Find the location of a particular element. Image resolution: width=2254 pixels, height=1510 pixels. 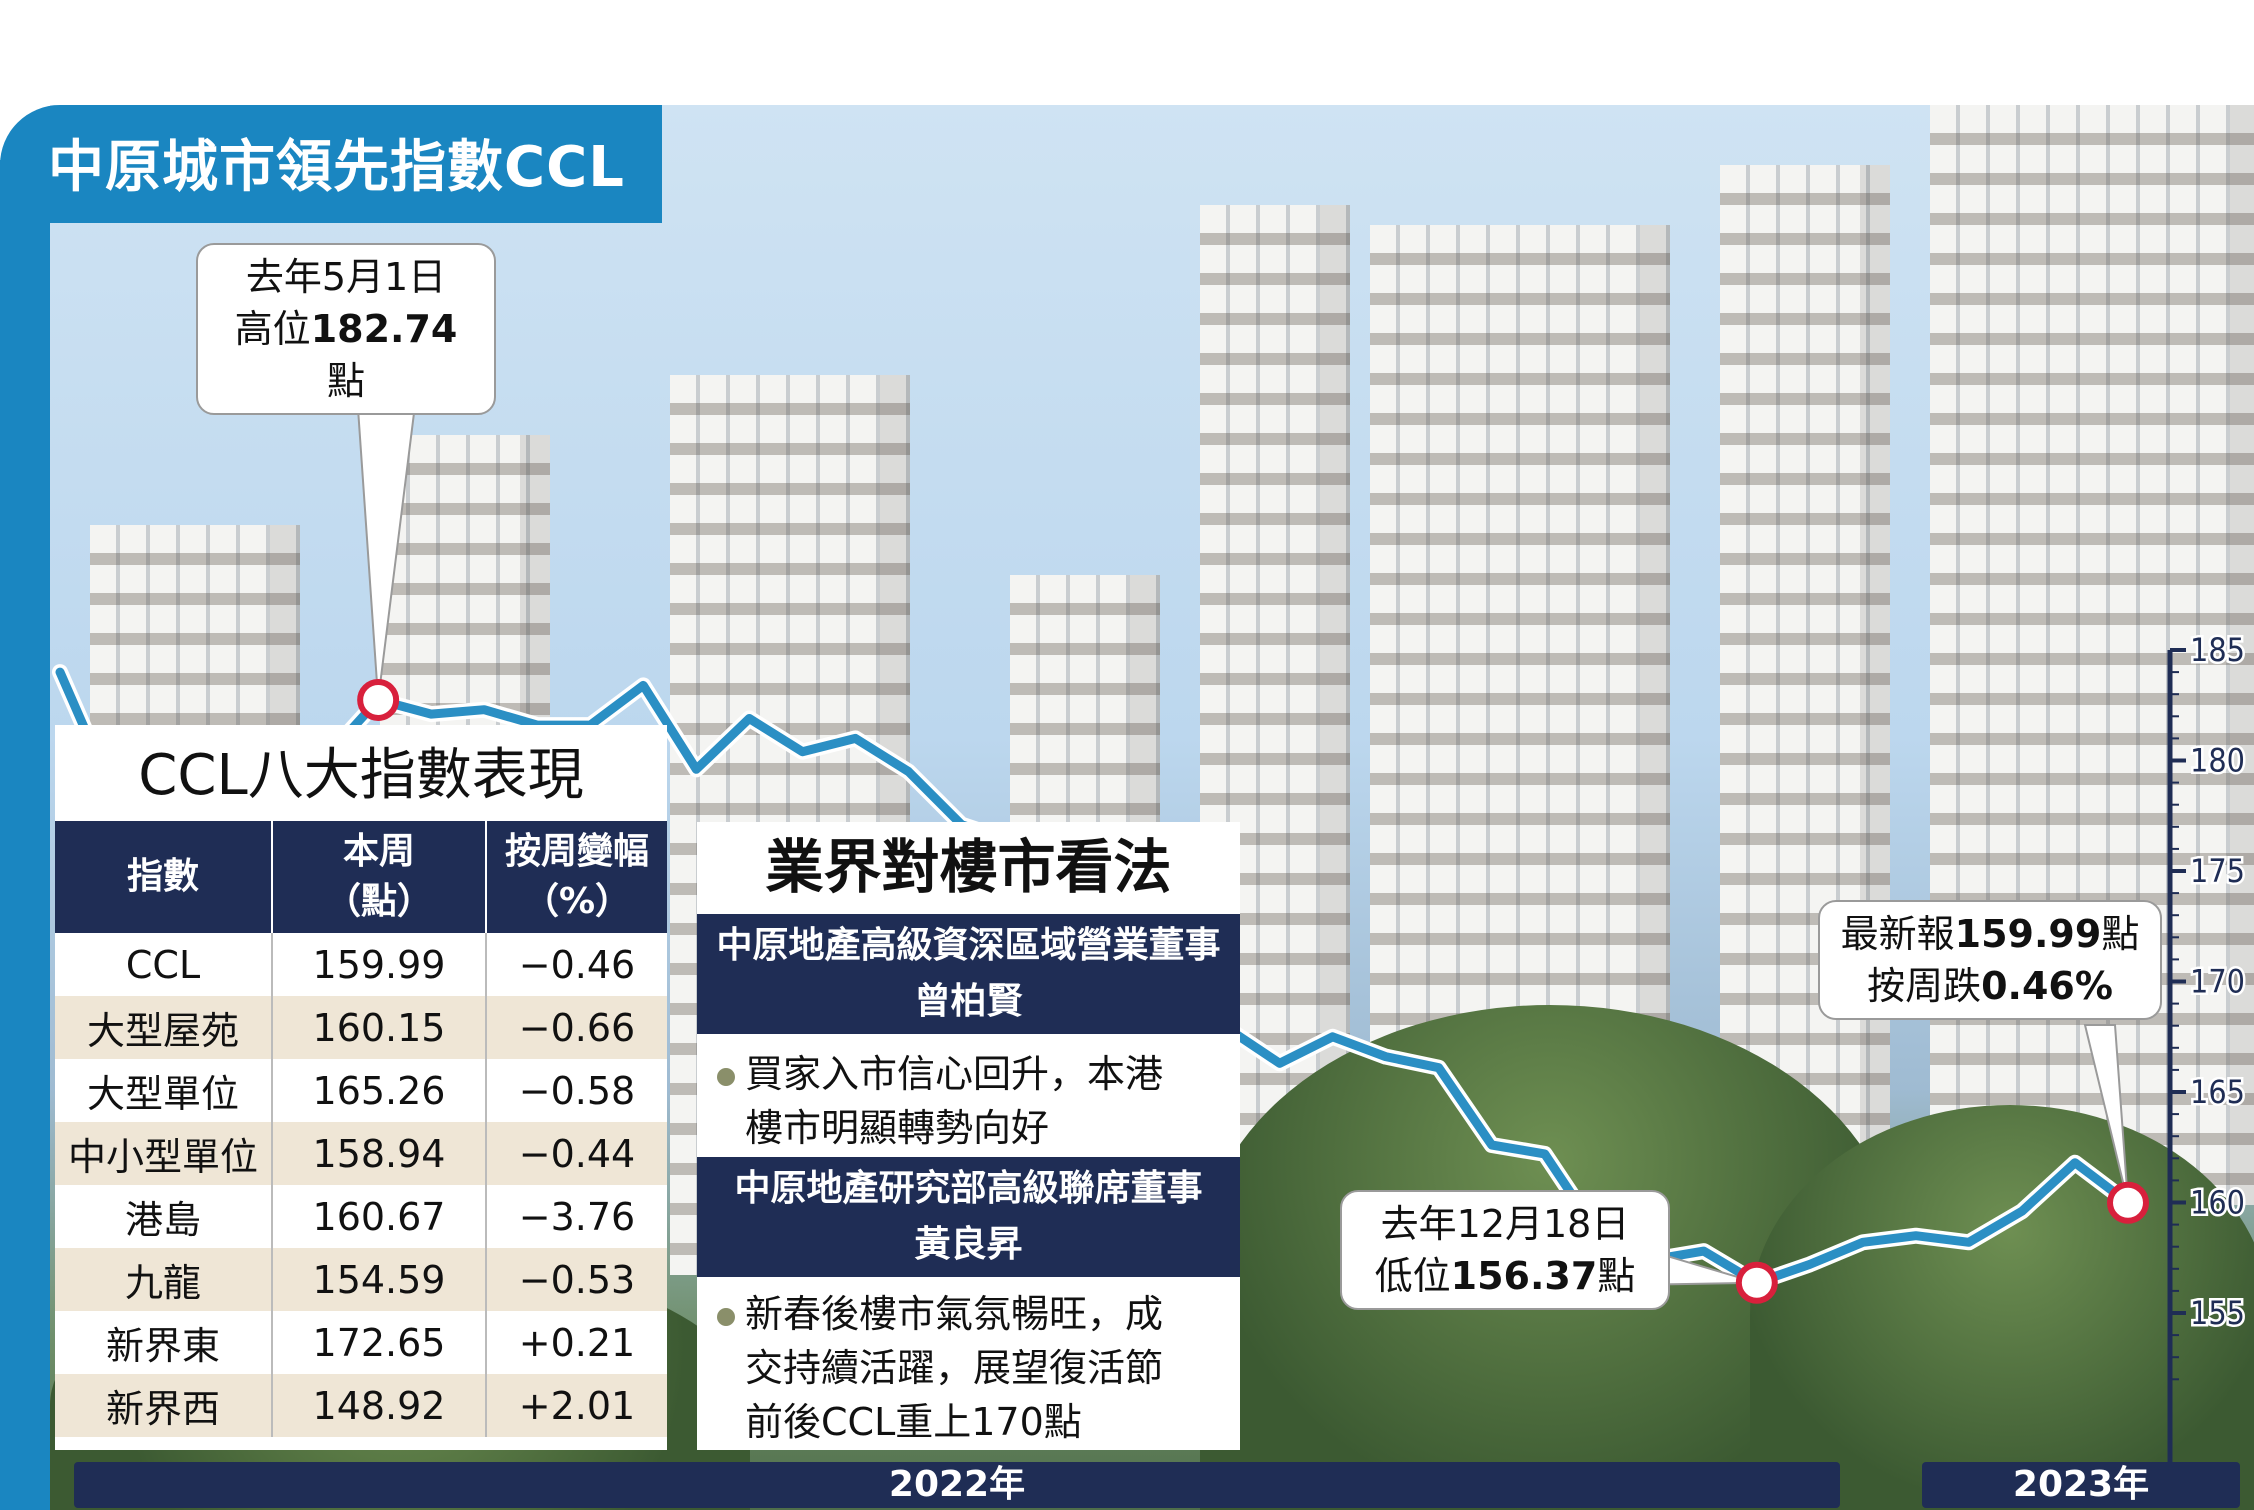

view-1-text: 買家入市信心回升，本港 樓市明顯轉勢向好 is located at coordinates (969, 1101).